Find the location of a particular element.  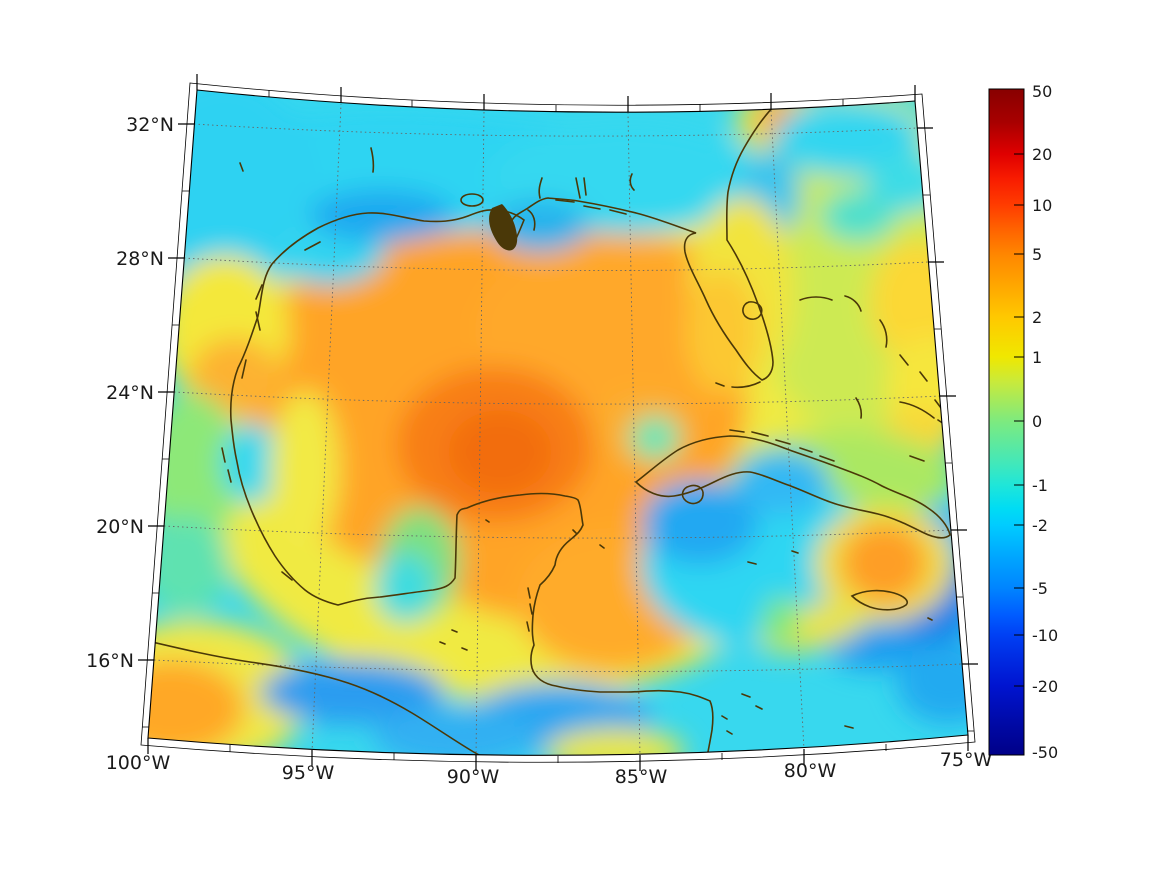

lat-axis: 32°N 28°N 24°N 20°N 16°N is located at coordinates (130, 393).